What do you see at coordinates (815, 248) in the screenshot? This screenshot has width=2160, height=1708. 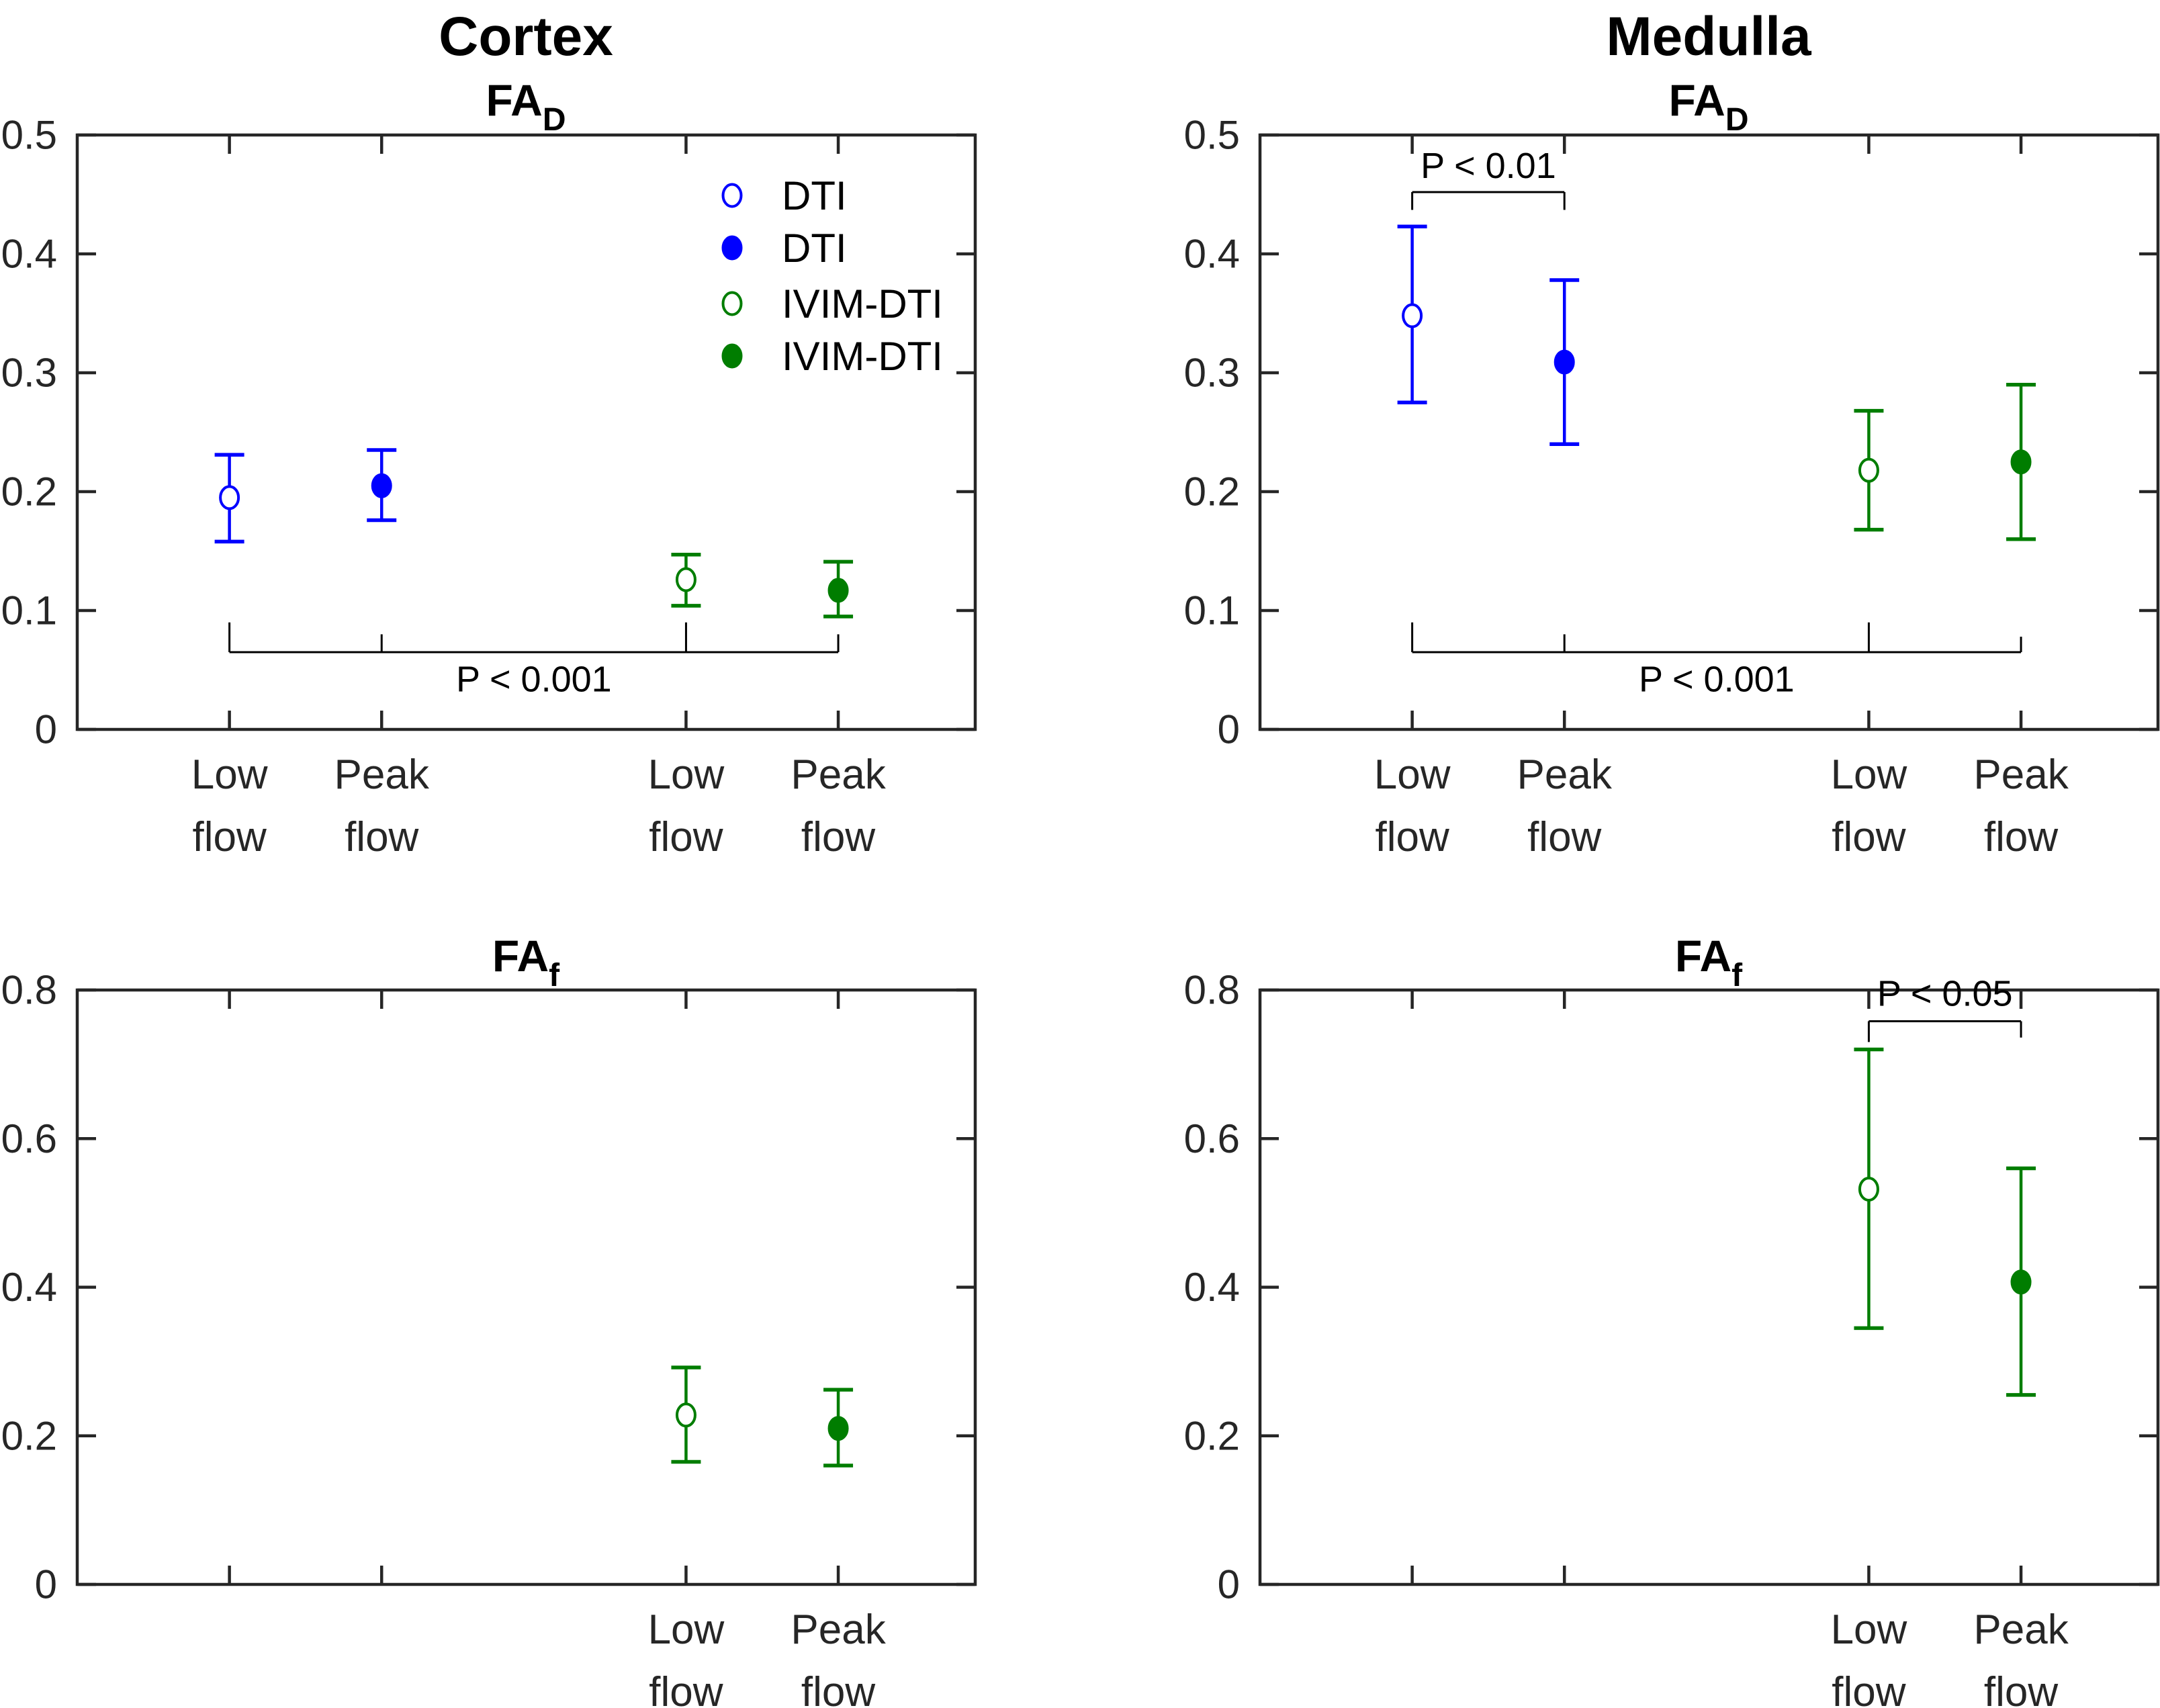 I see `legend-label-dti-filled: DTI` at bounding box center [815, 248].